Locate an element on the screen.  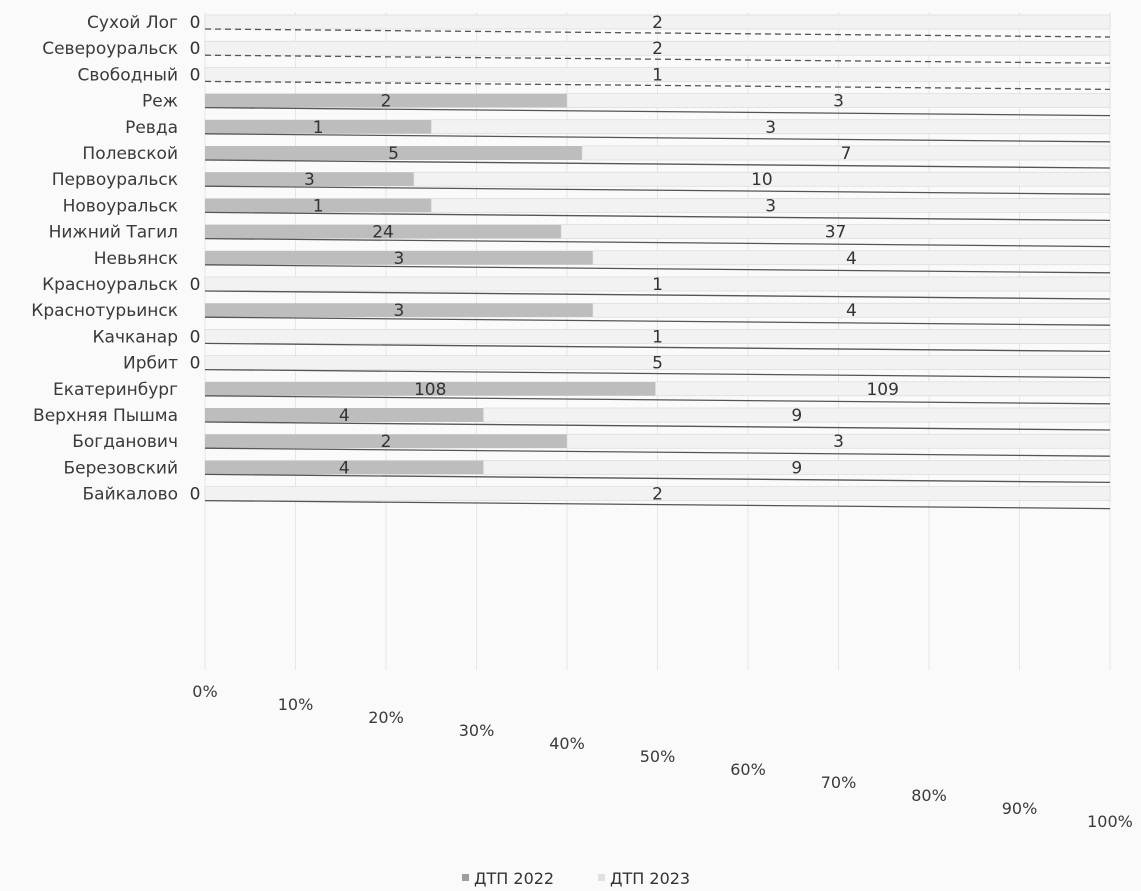
x-axis-tick-labels: 0% 10% 20% 30% 40% 50% 60% 70% 80% 90% 100% is located at coordinates (662, 756).